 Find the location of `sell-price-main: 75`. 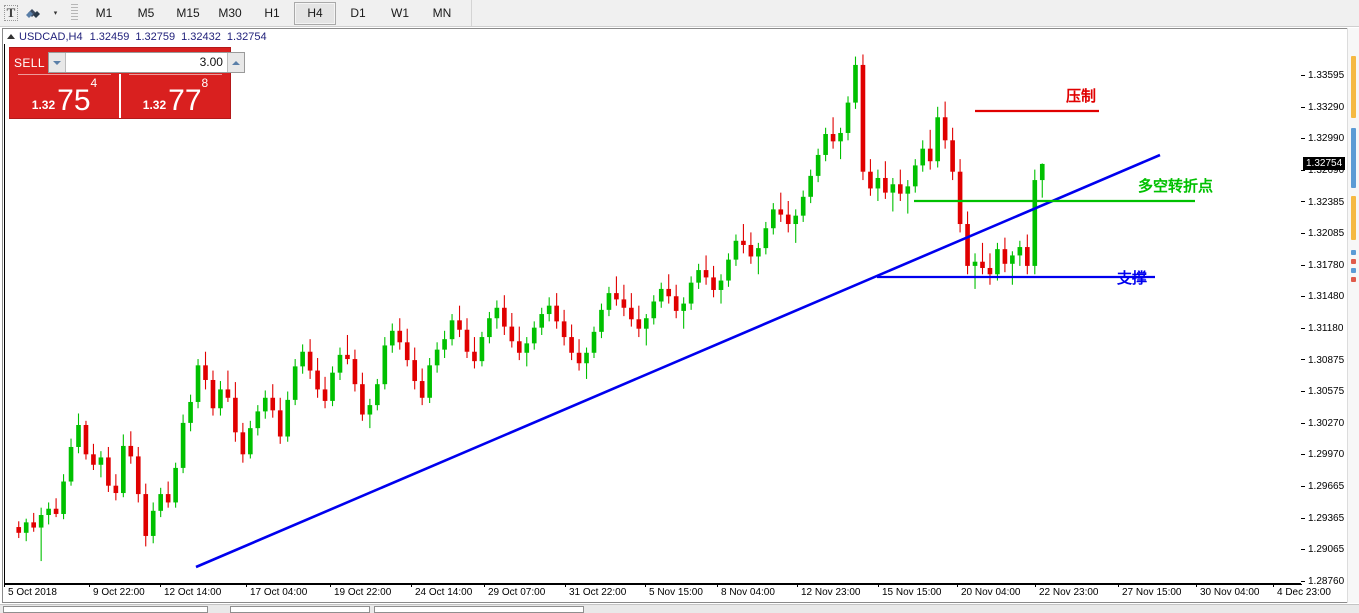

sell-price-main: 75 is located at coordinates (74, 100).